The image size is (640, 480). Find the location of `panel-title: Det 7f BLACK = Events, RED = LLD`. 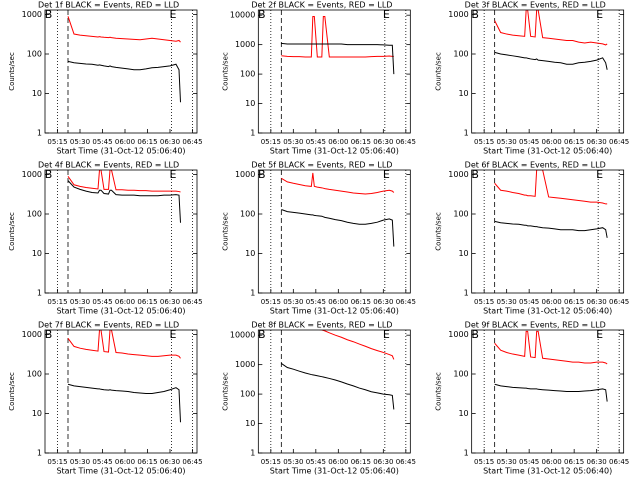

panel-title: Det 7f BLACK = Events, RED = LLD is located at coordinates (108, 325).